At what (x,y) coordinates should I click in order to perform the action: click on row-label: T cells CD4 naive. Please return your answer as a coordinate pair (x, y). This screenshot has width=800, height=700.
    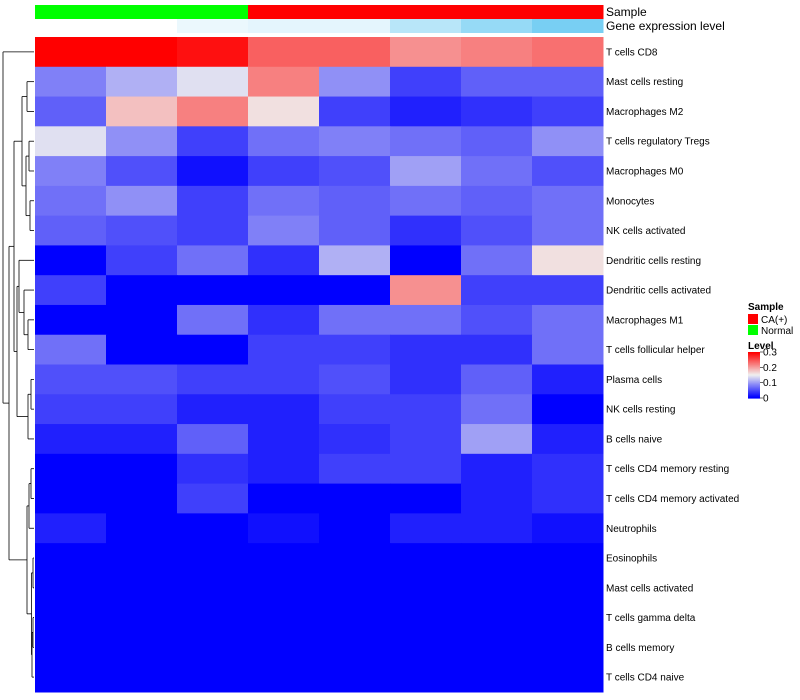
    Looking at the image, I should click on (645, 678).